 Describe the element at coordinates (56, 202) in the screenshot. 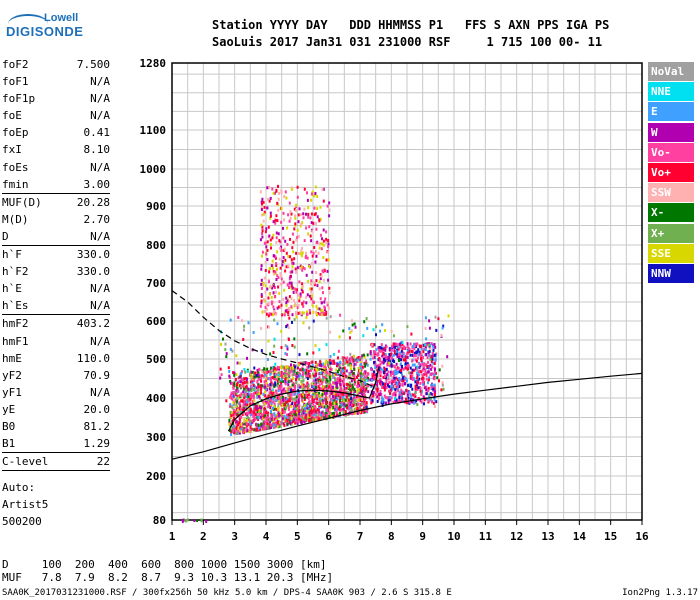

I see `param-row: MUF(D) 20.28` at that location.